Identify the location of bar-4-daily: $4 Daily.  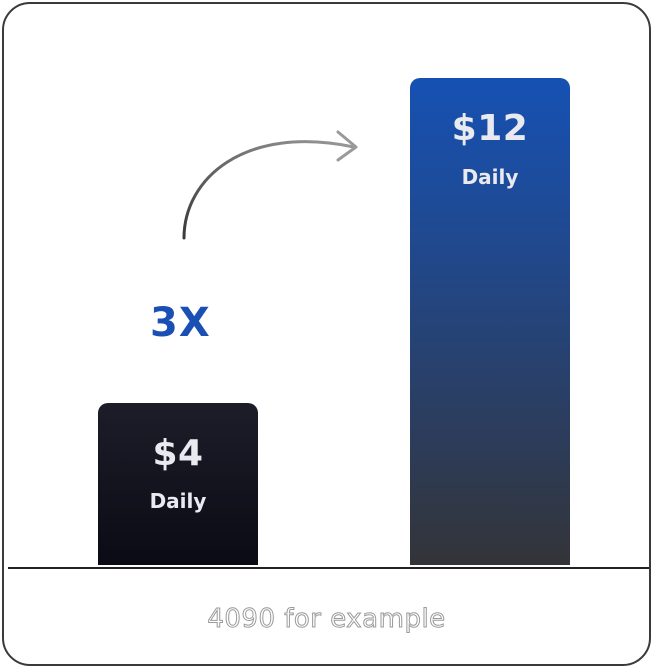
(178, 484).